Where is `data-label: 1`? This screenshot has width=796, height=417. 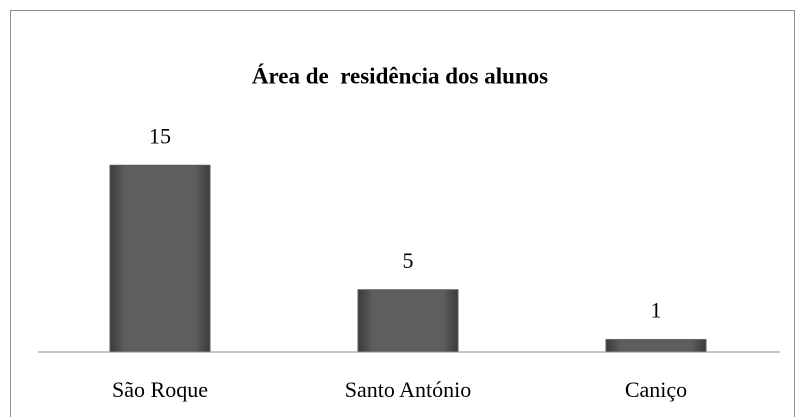 data-label: 1 is located at coordinates (656, 310).